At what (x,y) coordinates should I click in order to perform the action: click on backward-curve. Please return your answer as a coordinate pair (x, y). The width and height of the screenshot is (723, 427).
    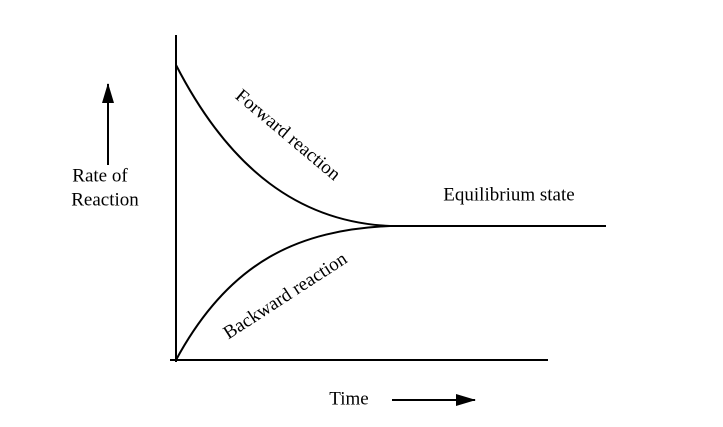
    Looking at the image, I should click on (283, 293).